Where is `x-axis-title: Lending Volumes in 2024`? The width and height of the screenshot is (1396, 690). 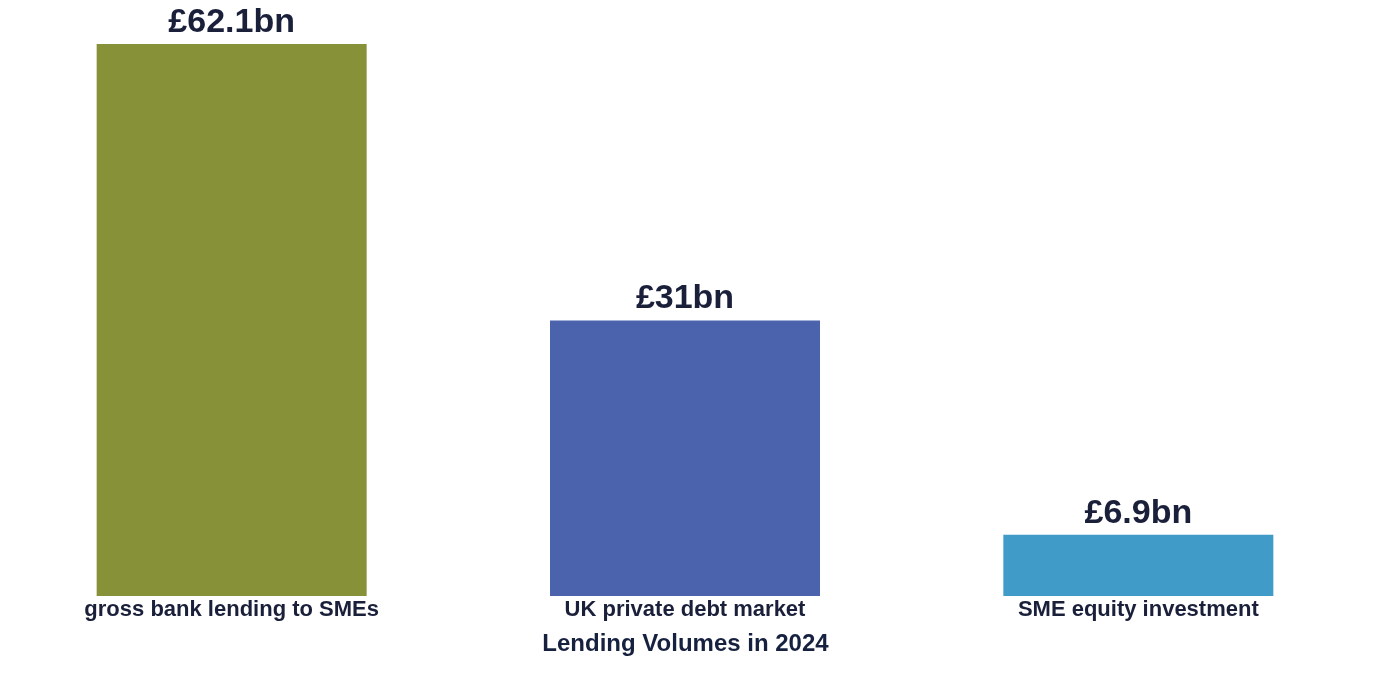 x-axis-title: Lending Volumes in 2024 is located at coordinates (686, 642).